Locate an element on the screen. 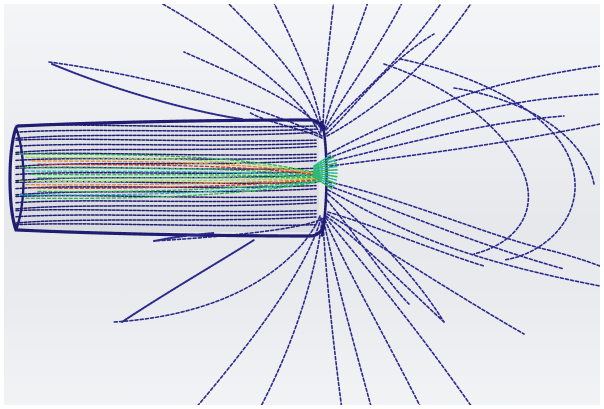 Image resolution: width=604 pixels, height=409 pixels. stray-trajectory-upper is located at coordinates (147, 91).